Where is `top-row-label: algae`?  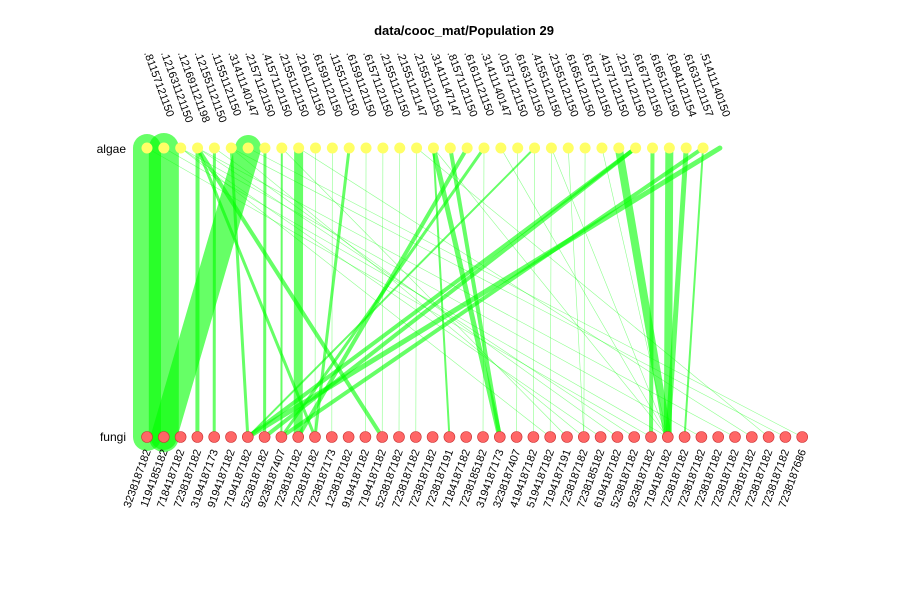
top-row-label: algae is located at coordinates (112, 149).